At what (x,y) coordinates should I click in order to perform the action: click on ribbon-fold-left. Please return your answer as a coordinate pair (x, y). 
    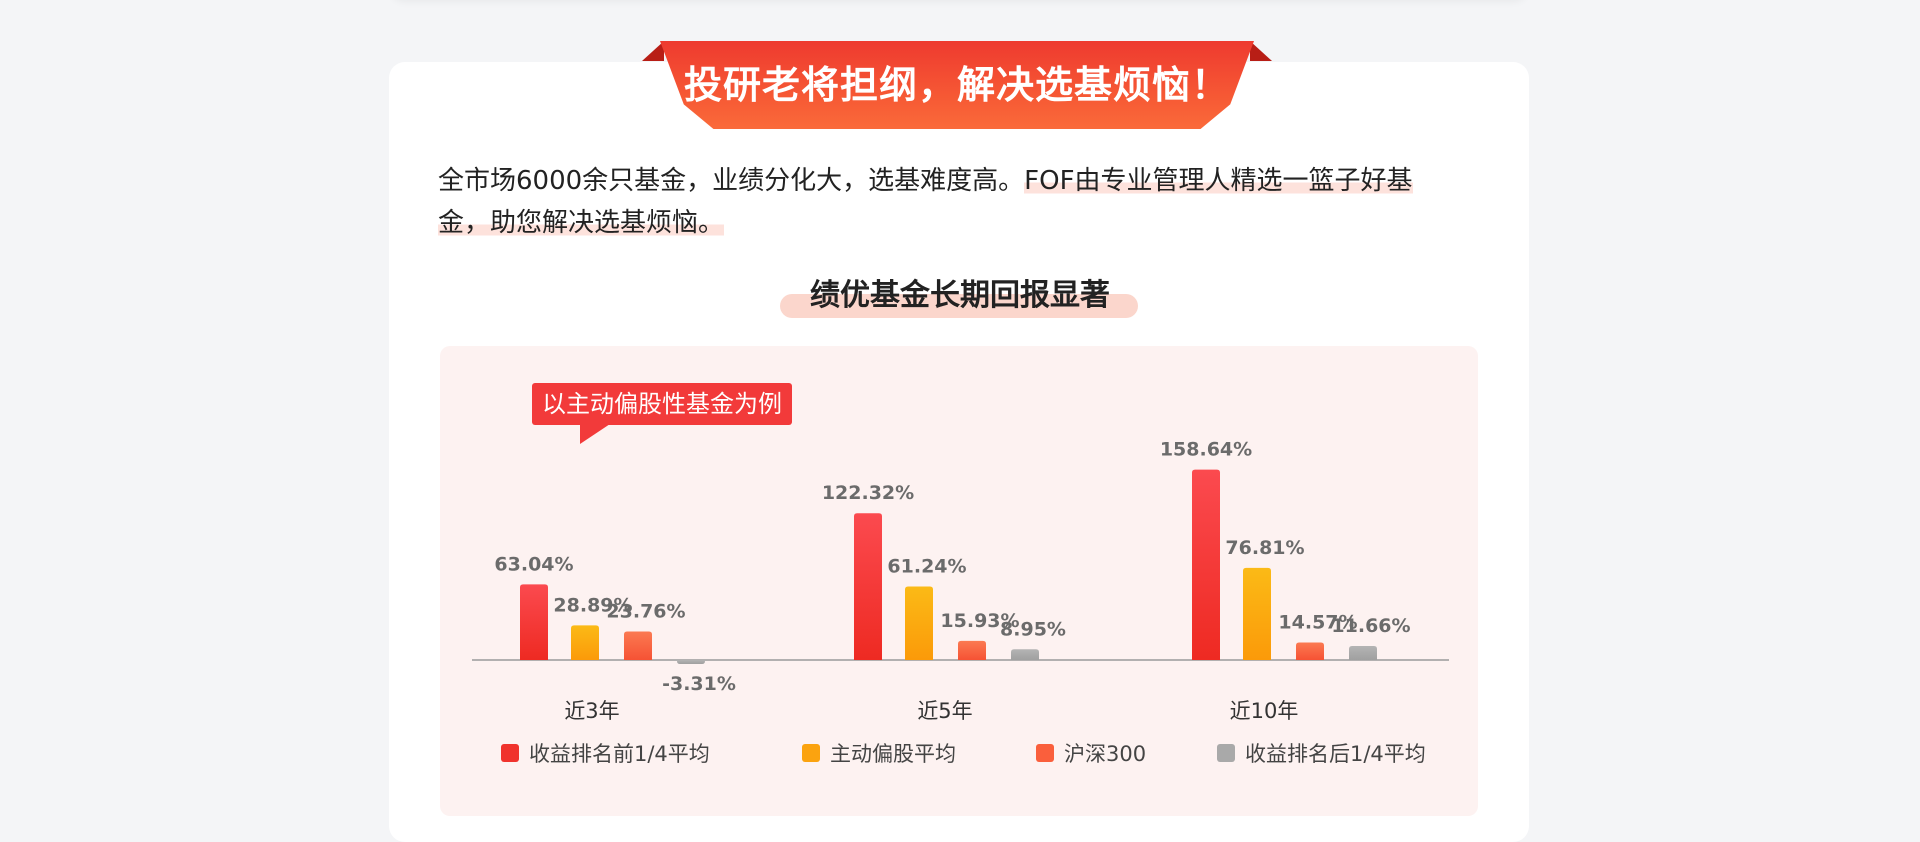
    Looking at the image, I should click on (653, 51).